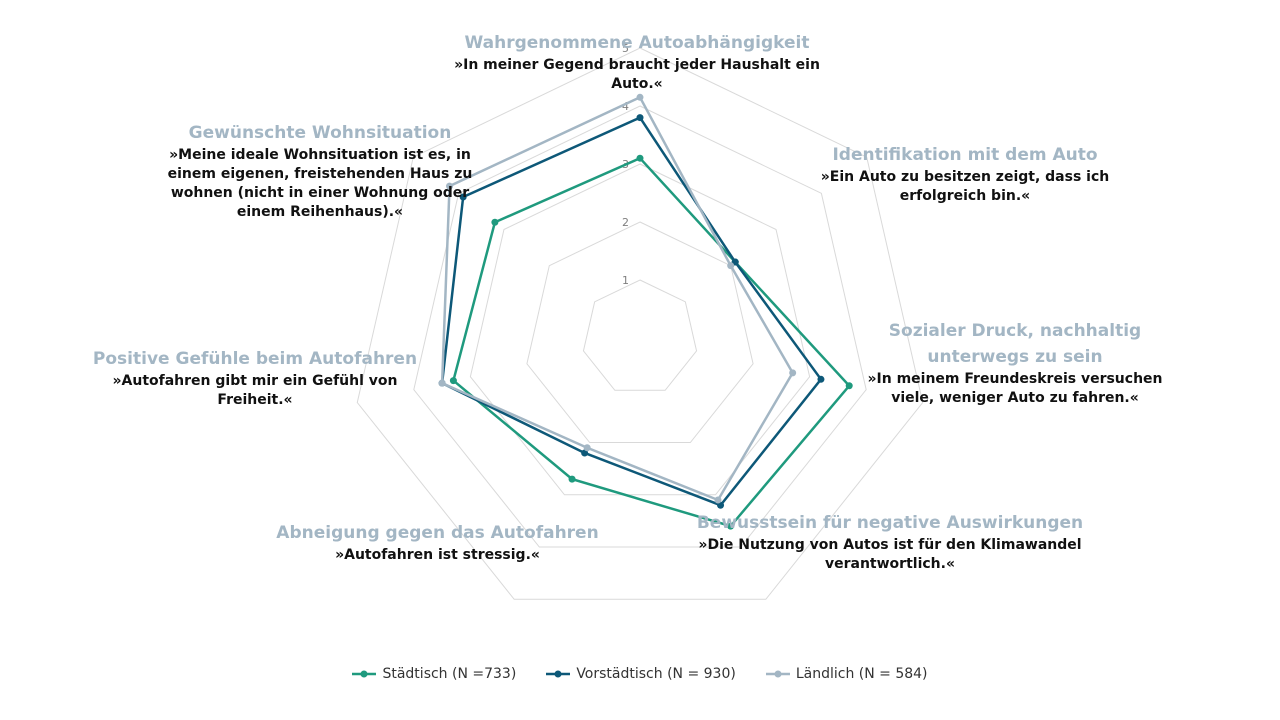 This screenshot has width=1280, height=720. What do you see at coordinates (861, 674) in the screenshot?
I see `legend-label: Ländlich (N = 584)` at bounding box center [861, 674].